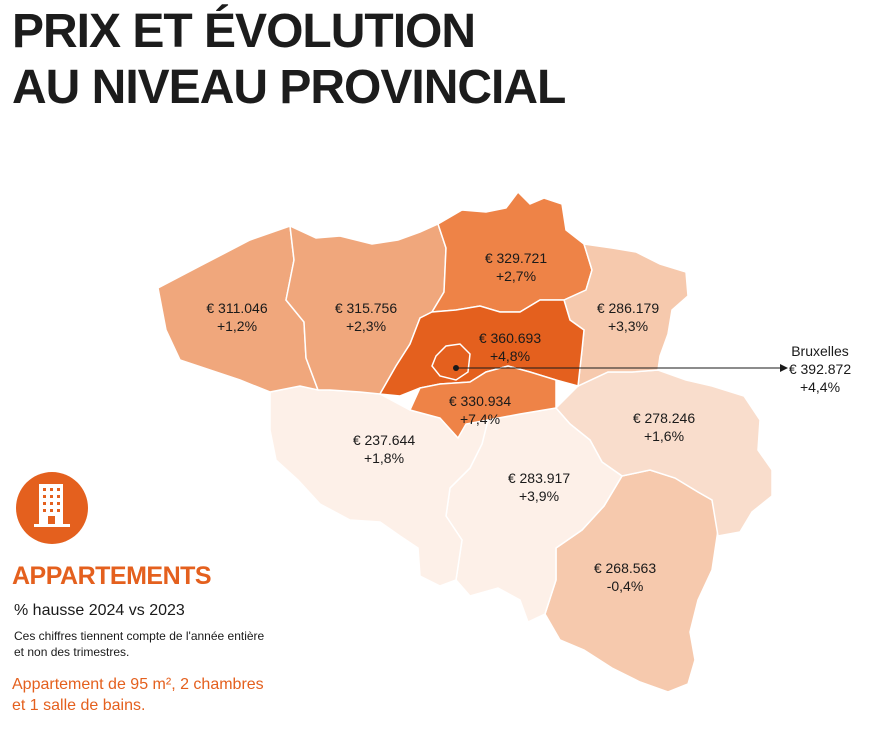 The image size is (871, 736). I want to click on region-brussels, so click(451, 362).